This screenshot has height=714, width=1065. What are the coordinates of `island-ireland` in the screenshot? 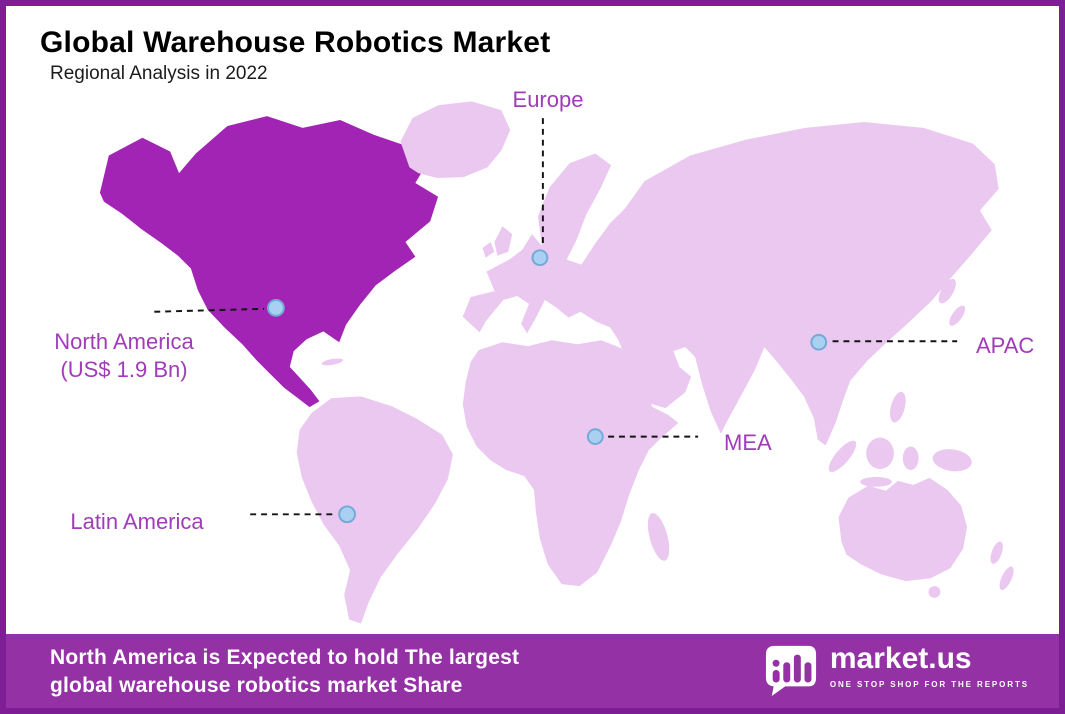 It's located at (488, 249).